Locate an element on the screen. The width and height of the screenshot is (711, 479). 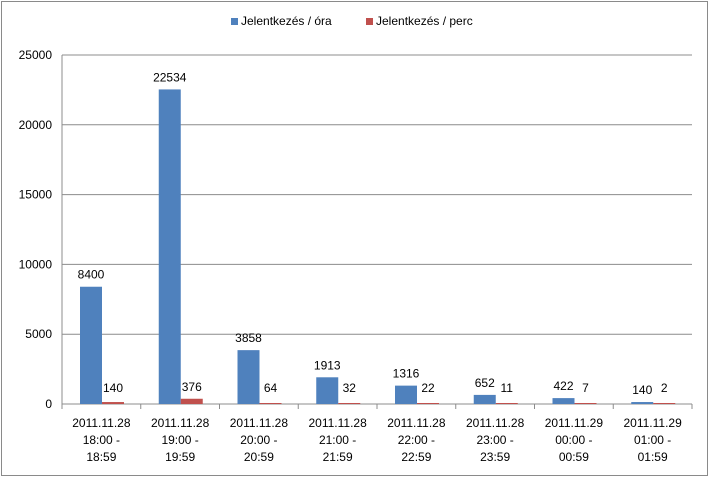
data-label: 64 is located at coordinates (271, 388).